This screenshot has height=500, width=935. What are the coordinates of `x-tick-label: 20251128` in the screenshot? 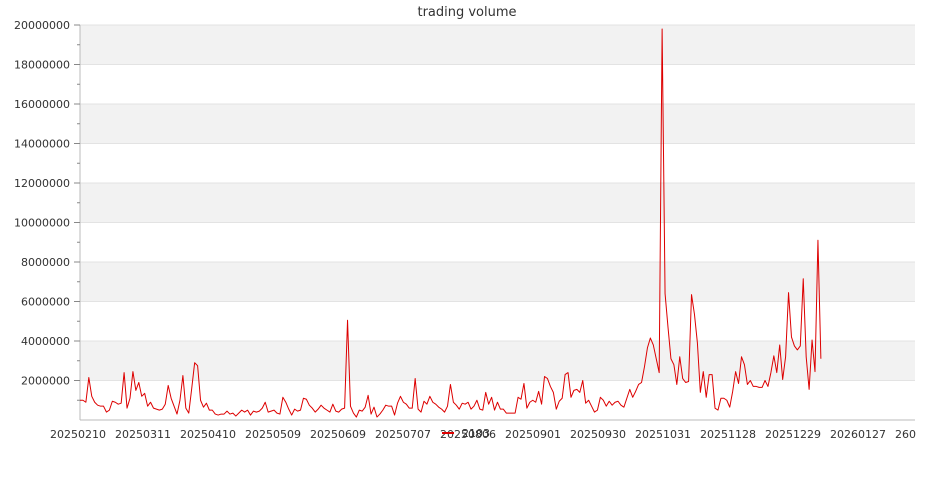 It's located at (728, 434).